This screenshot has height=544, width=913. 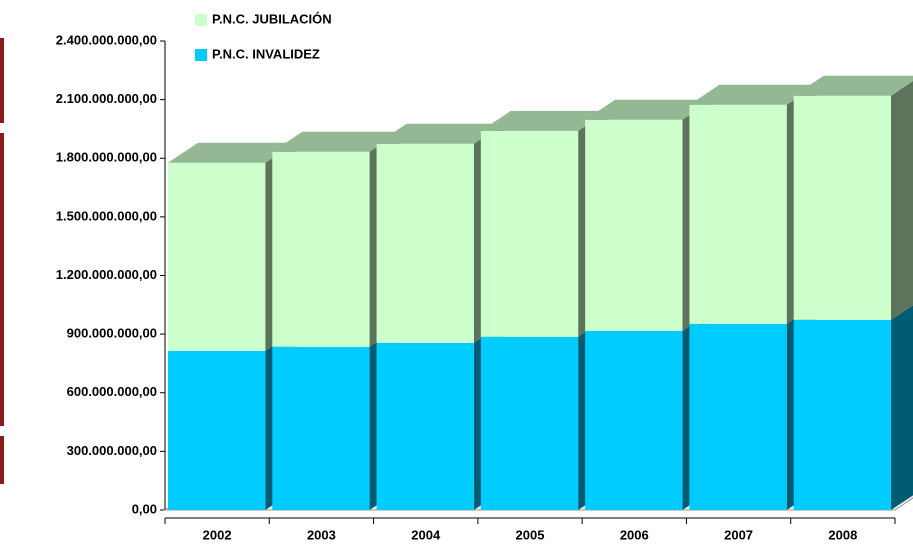 I want to click on x-tick-label: 2003, so click(x=321, y=534).